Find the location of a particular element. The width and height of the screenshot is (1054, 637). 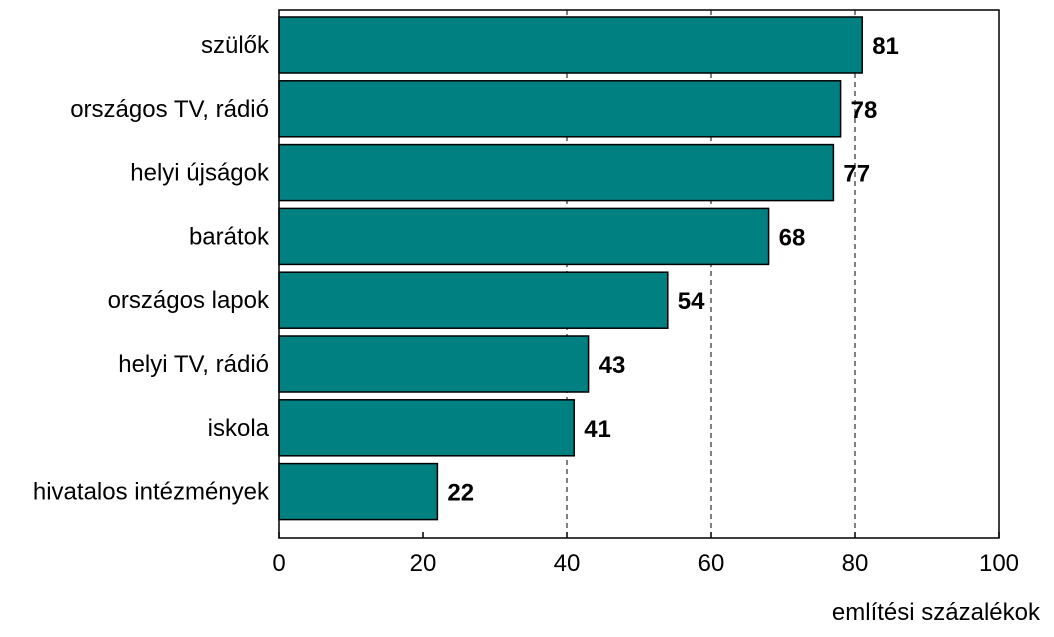

data-label: 22 is located at coordinates (460, 493).